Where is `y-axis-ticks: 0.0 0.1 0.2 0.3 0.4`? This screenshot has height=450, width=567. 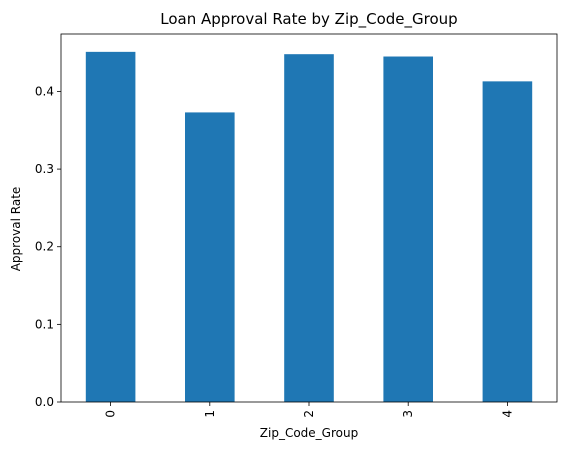
y-axis-ticks: 0.0 0.1 0.2 0.3 0.4 is located at coordinates (48, 246).